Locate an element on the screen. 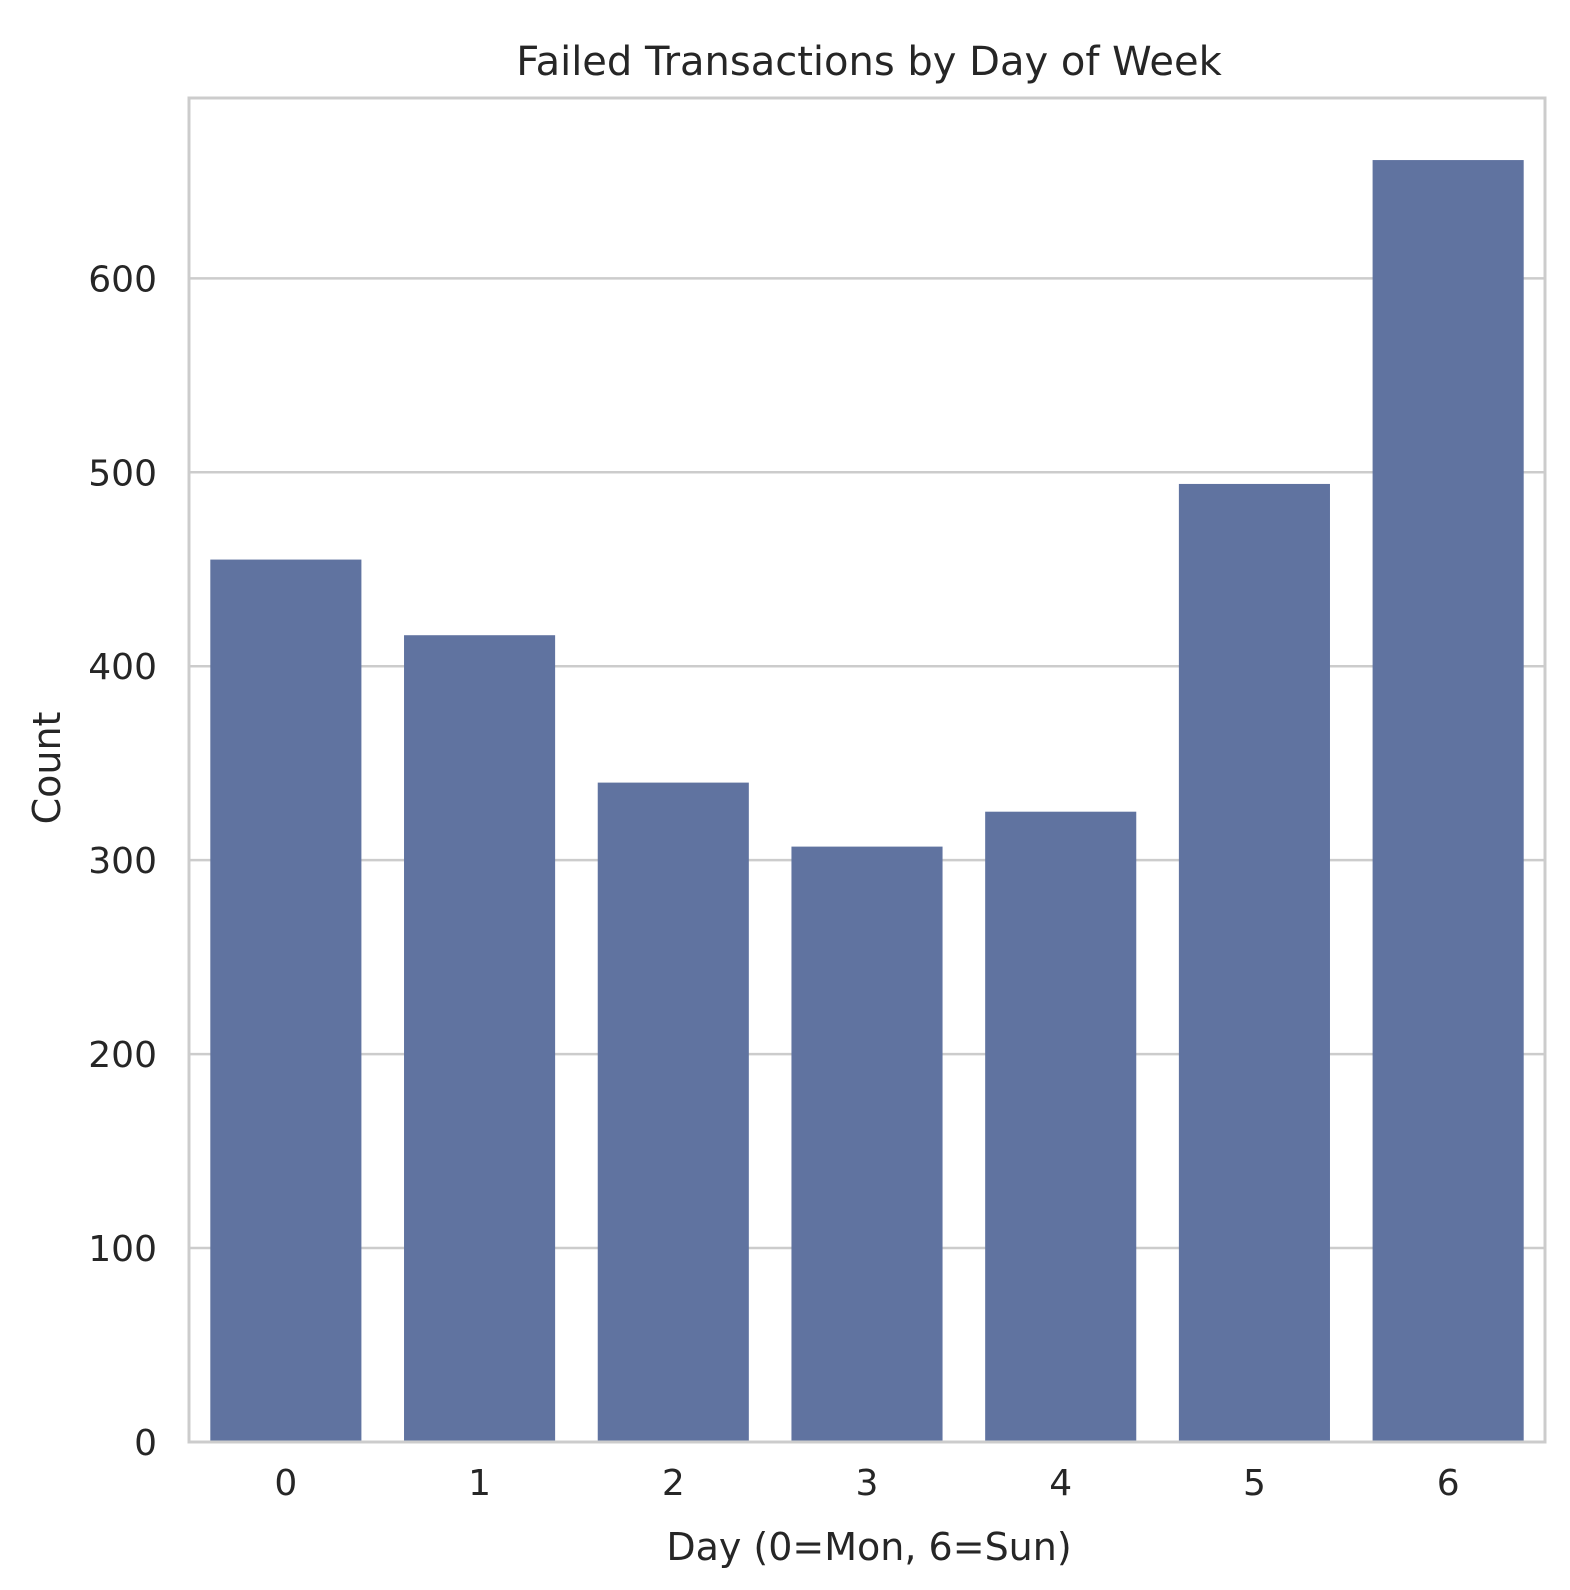  y-tick-label: 500 is located at coordinates (122, 473).